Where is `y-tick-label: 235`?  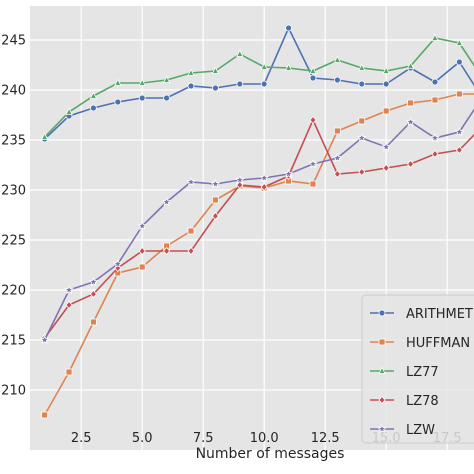
y-tick-label: 235 is located at coordinates (13, 141).